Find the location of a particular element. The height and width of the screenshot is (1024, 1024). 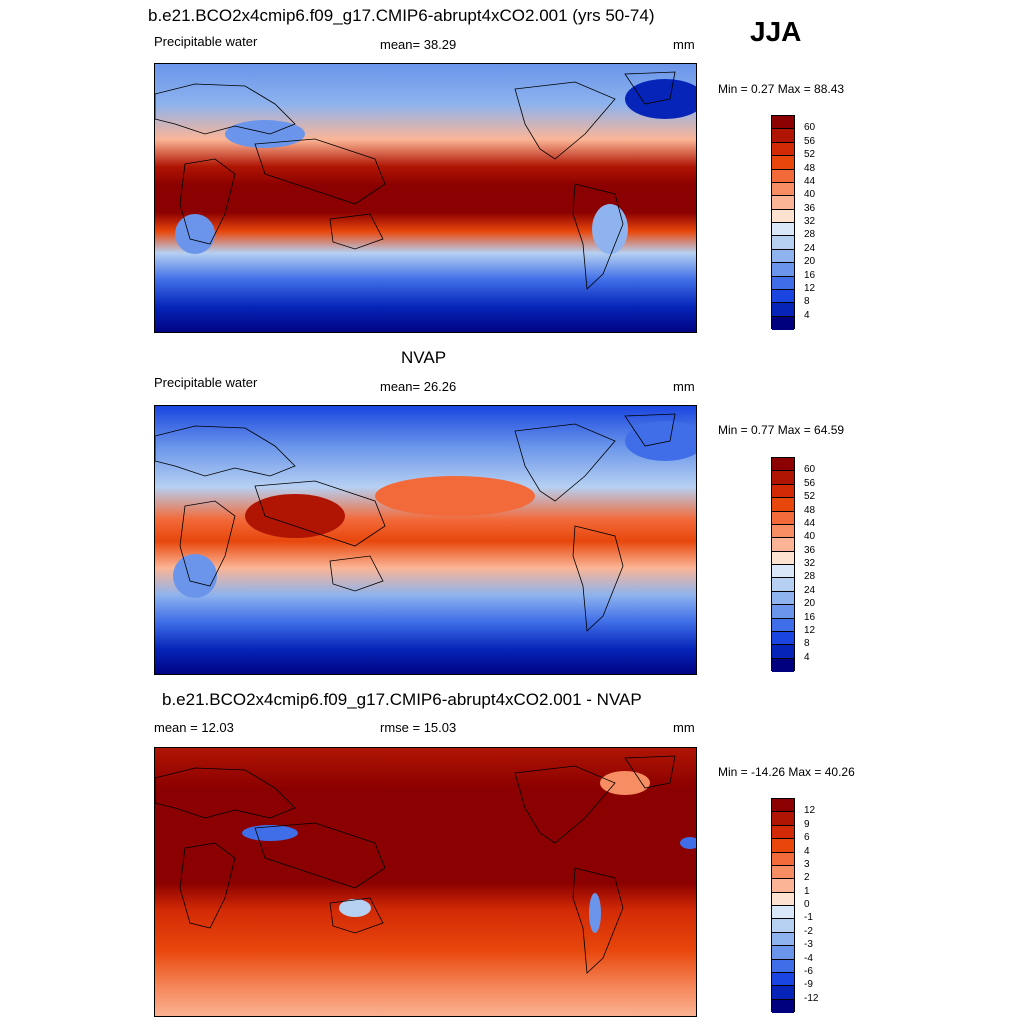

colorbar-tick-label: -3 is located at coordinates (808, 945).